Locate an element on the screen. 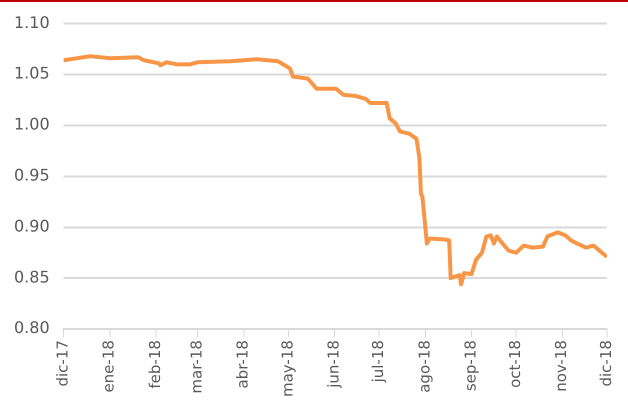 The image size is (628, 400). x-tick-label: ene-18 is located at coordinates (109, 366).